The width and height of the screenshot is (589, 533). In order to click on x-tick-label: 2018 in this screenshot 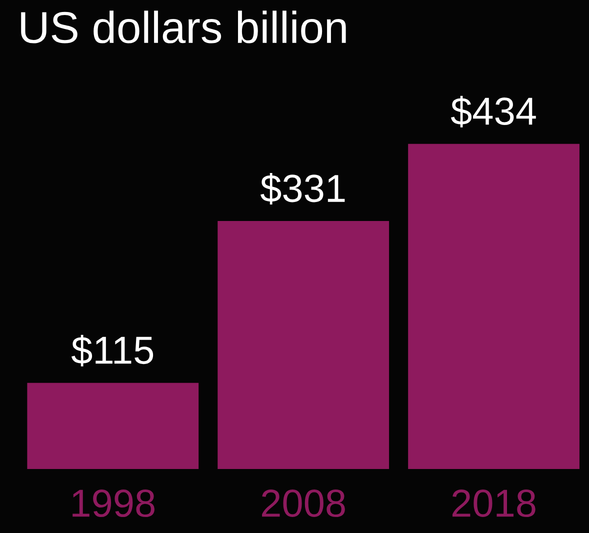, I will do `click(494, 504)`.